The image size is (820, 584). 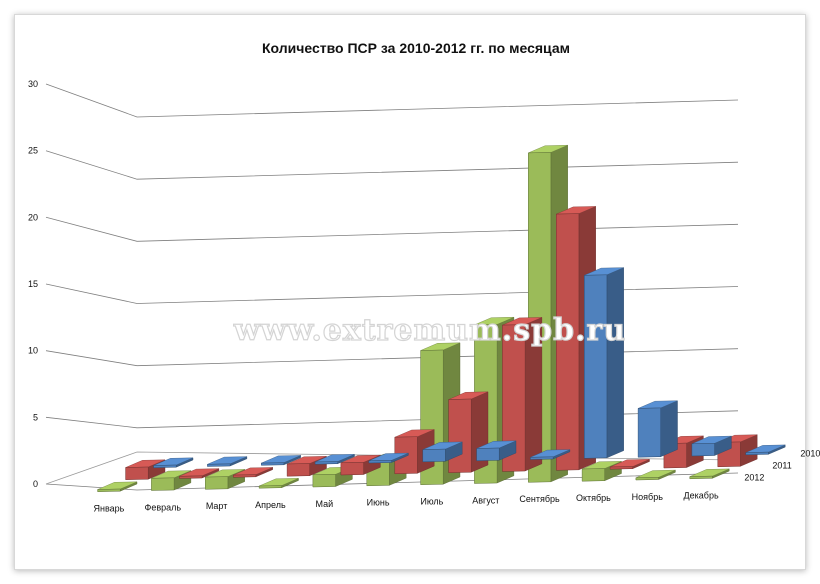 I want to click on x-tick-label: Декабрь, so click(x=701, y=496).